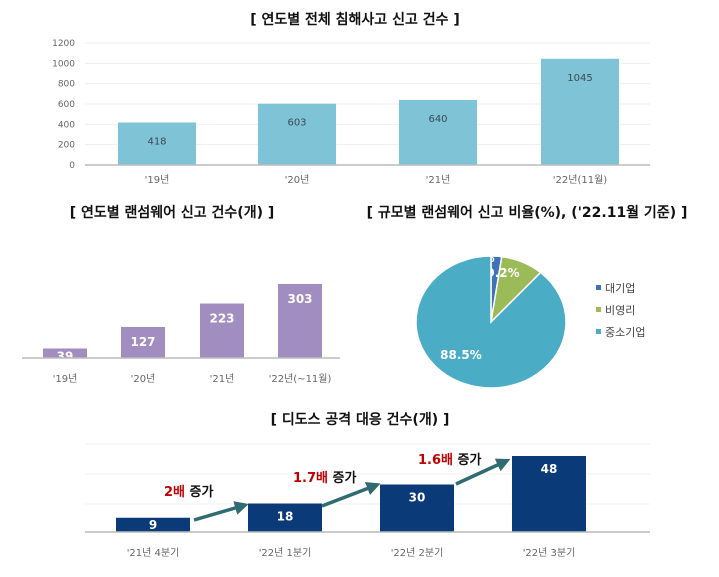 This screenshot has width=719, height=577. Describe the element at coordinates (66, 125) in the screenshot. I see `y-tick-label: 400` at that location.